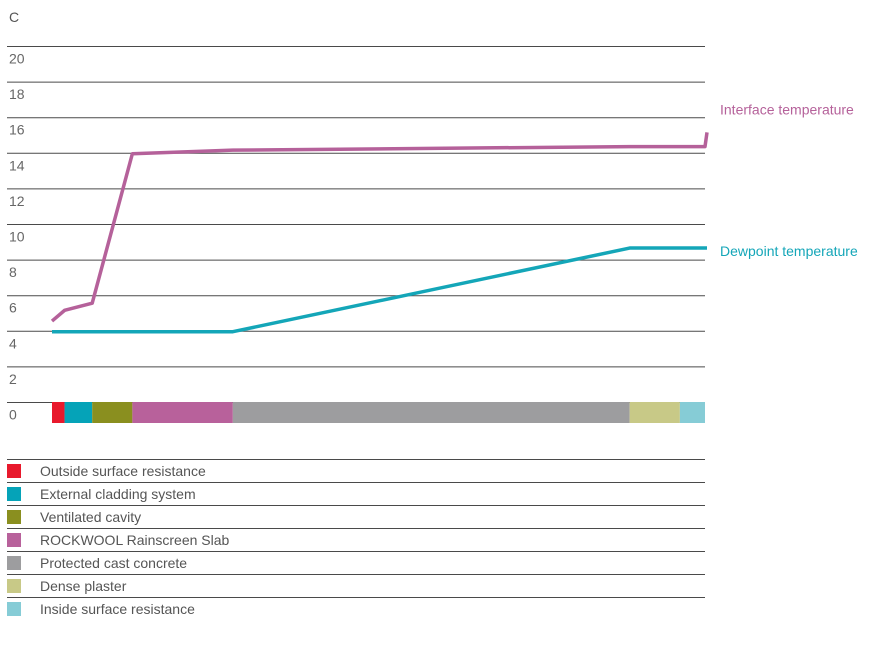  I want to click on y-tick-label: 2, so click(13, 379).